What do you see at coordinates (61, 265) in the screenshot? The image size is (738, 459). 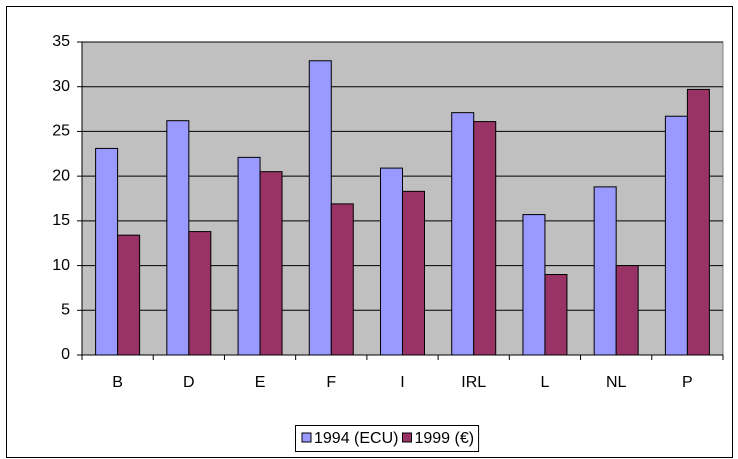 I see `y-tick-label: 10` at bounding box center [61, 265].